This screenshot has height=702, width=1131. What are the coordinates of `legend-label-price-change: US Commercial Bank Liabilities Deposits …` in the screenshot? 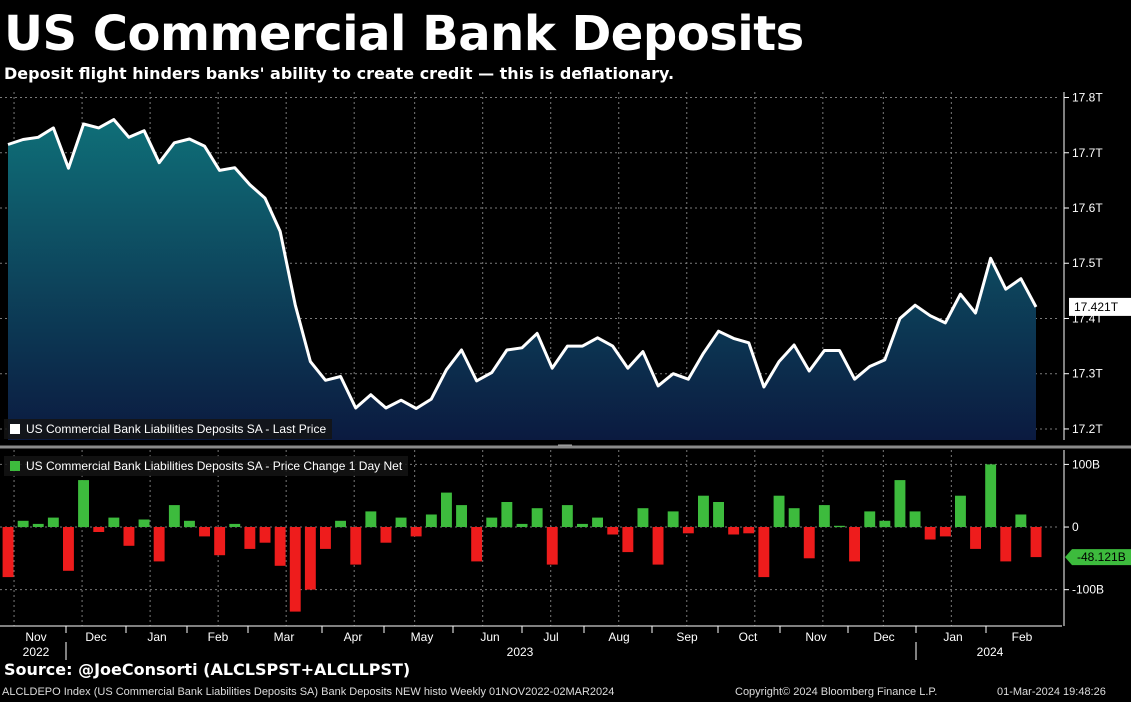 It's located at (214, 466).